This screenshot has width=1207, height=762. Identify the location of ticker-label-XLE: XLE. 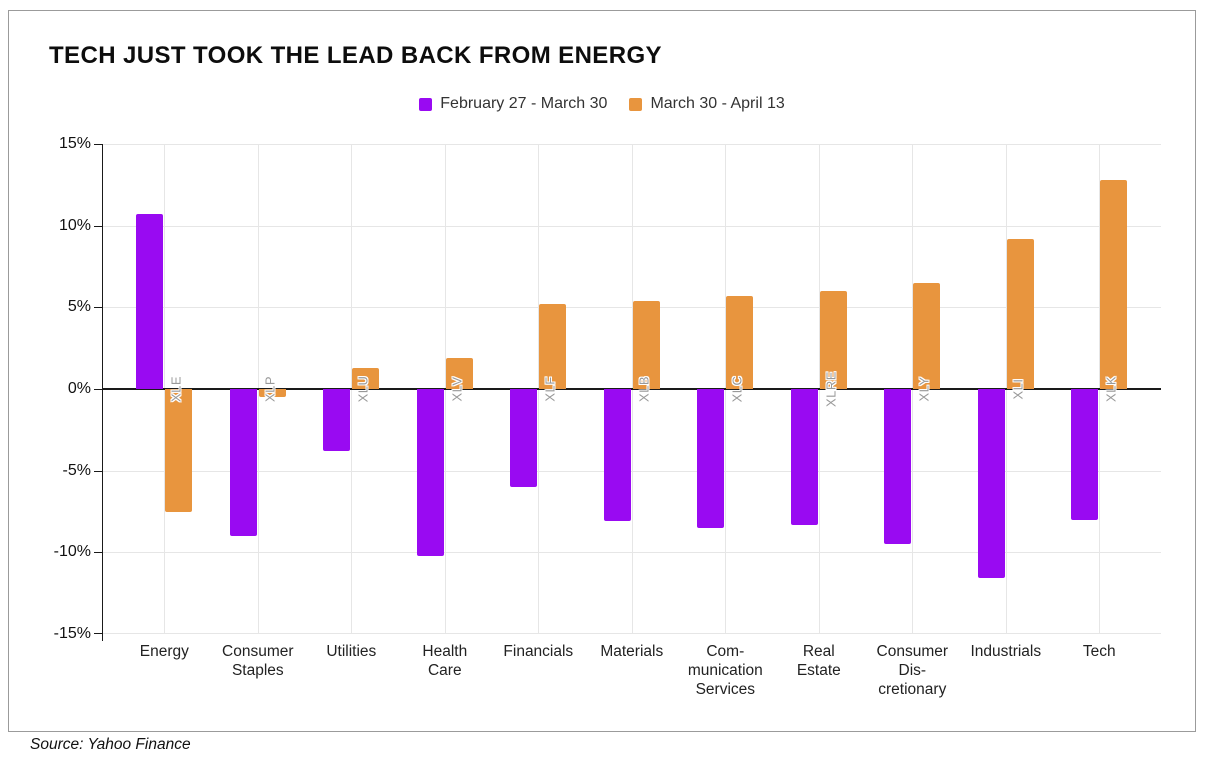
(176, 389).